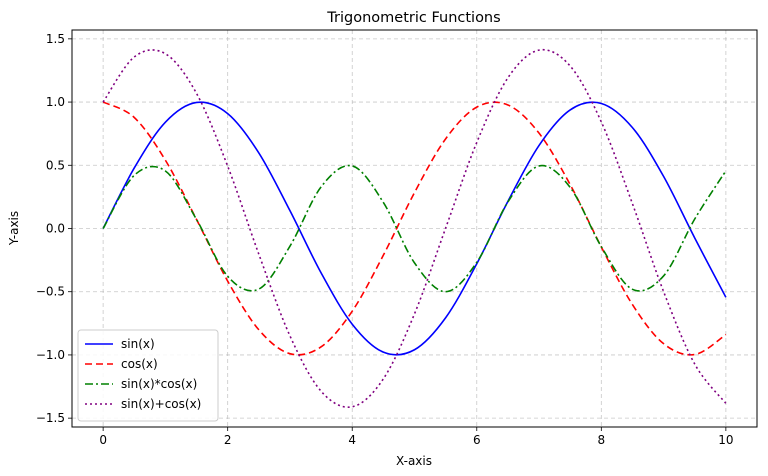  Describe the element at coordinates (228, 440) in the screenshot. I see `x-tick-label: 2` at that location.